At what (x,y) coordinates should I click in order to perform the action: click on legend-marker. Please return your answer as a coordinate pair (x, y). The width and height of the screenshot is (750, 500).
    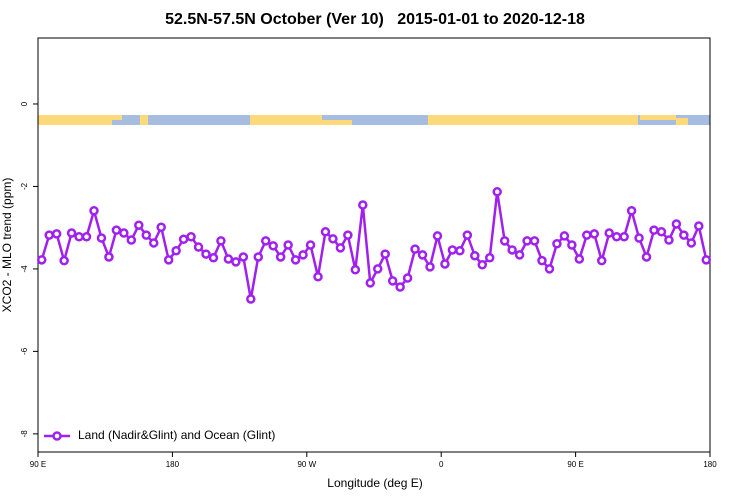
    Looking at the image, I should click on (57, 436).